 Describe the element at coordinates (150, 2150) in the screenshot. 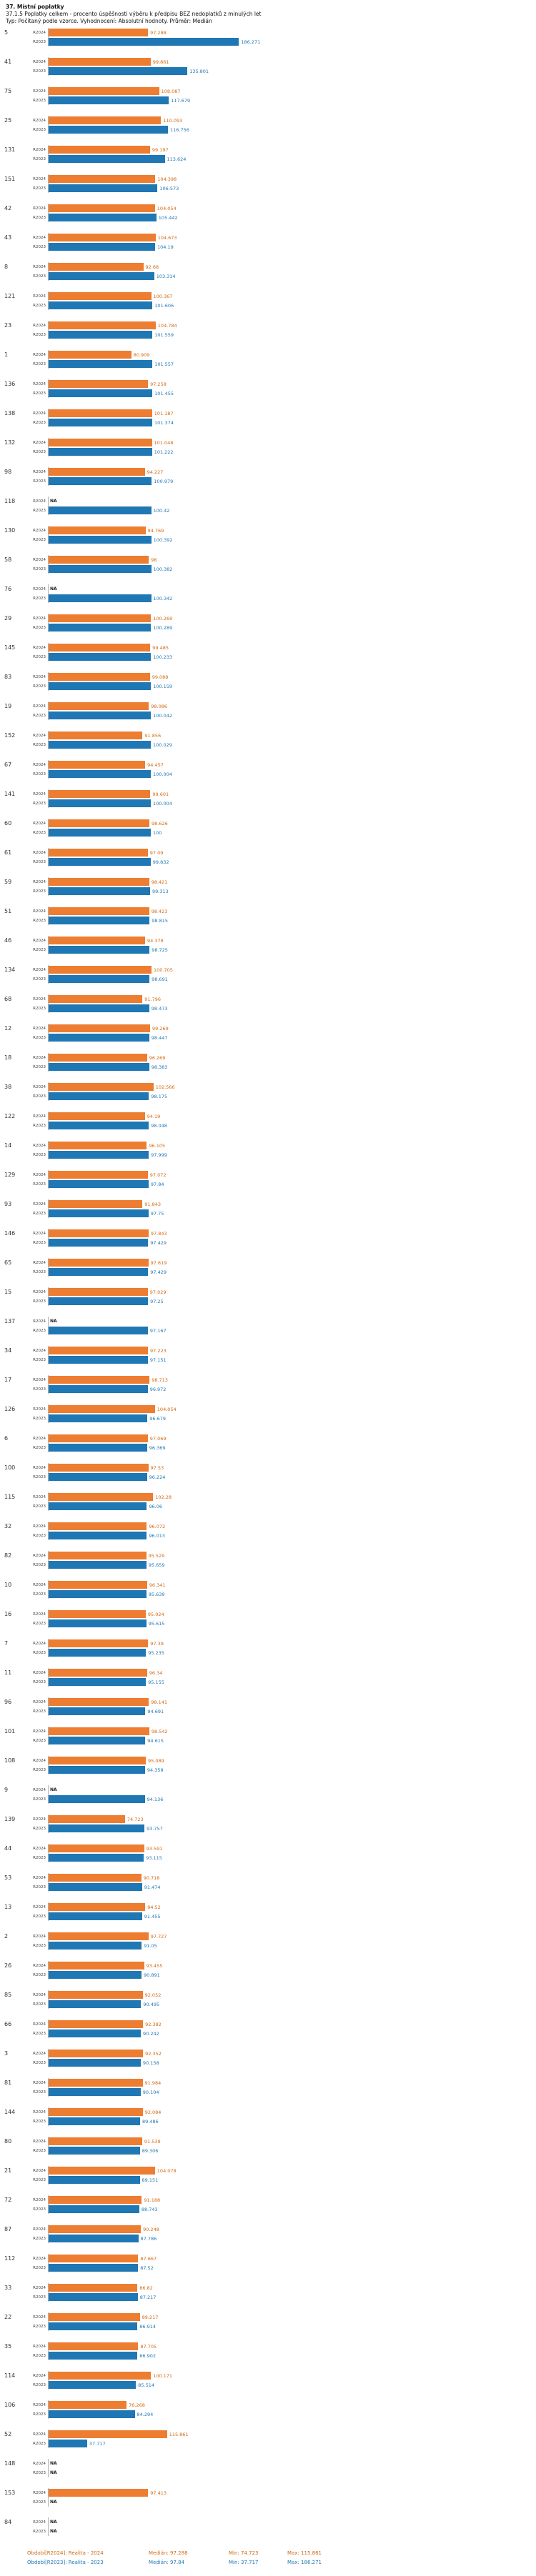

I see `value-label-r2023: 89.306` at that location.